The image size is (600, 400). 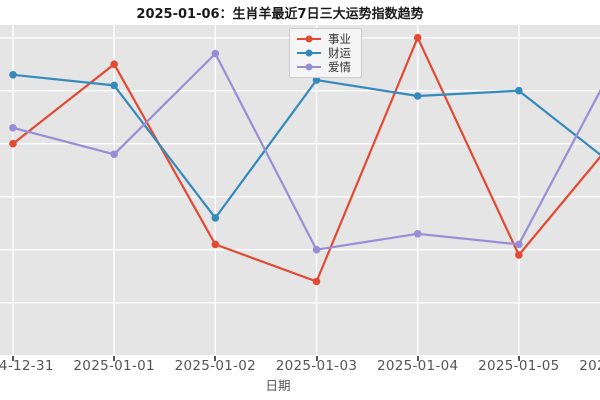 What do you see at coordinates (215, 366) in the screenshot?
I see `x-tick-label: 2025-01-02` at bounding box center [215, 366].